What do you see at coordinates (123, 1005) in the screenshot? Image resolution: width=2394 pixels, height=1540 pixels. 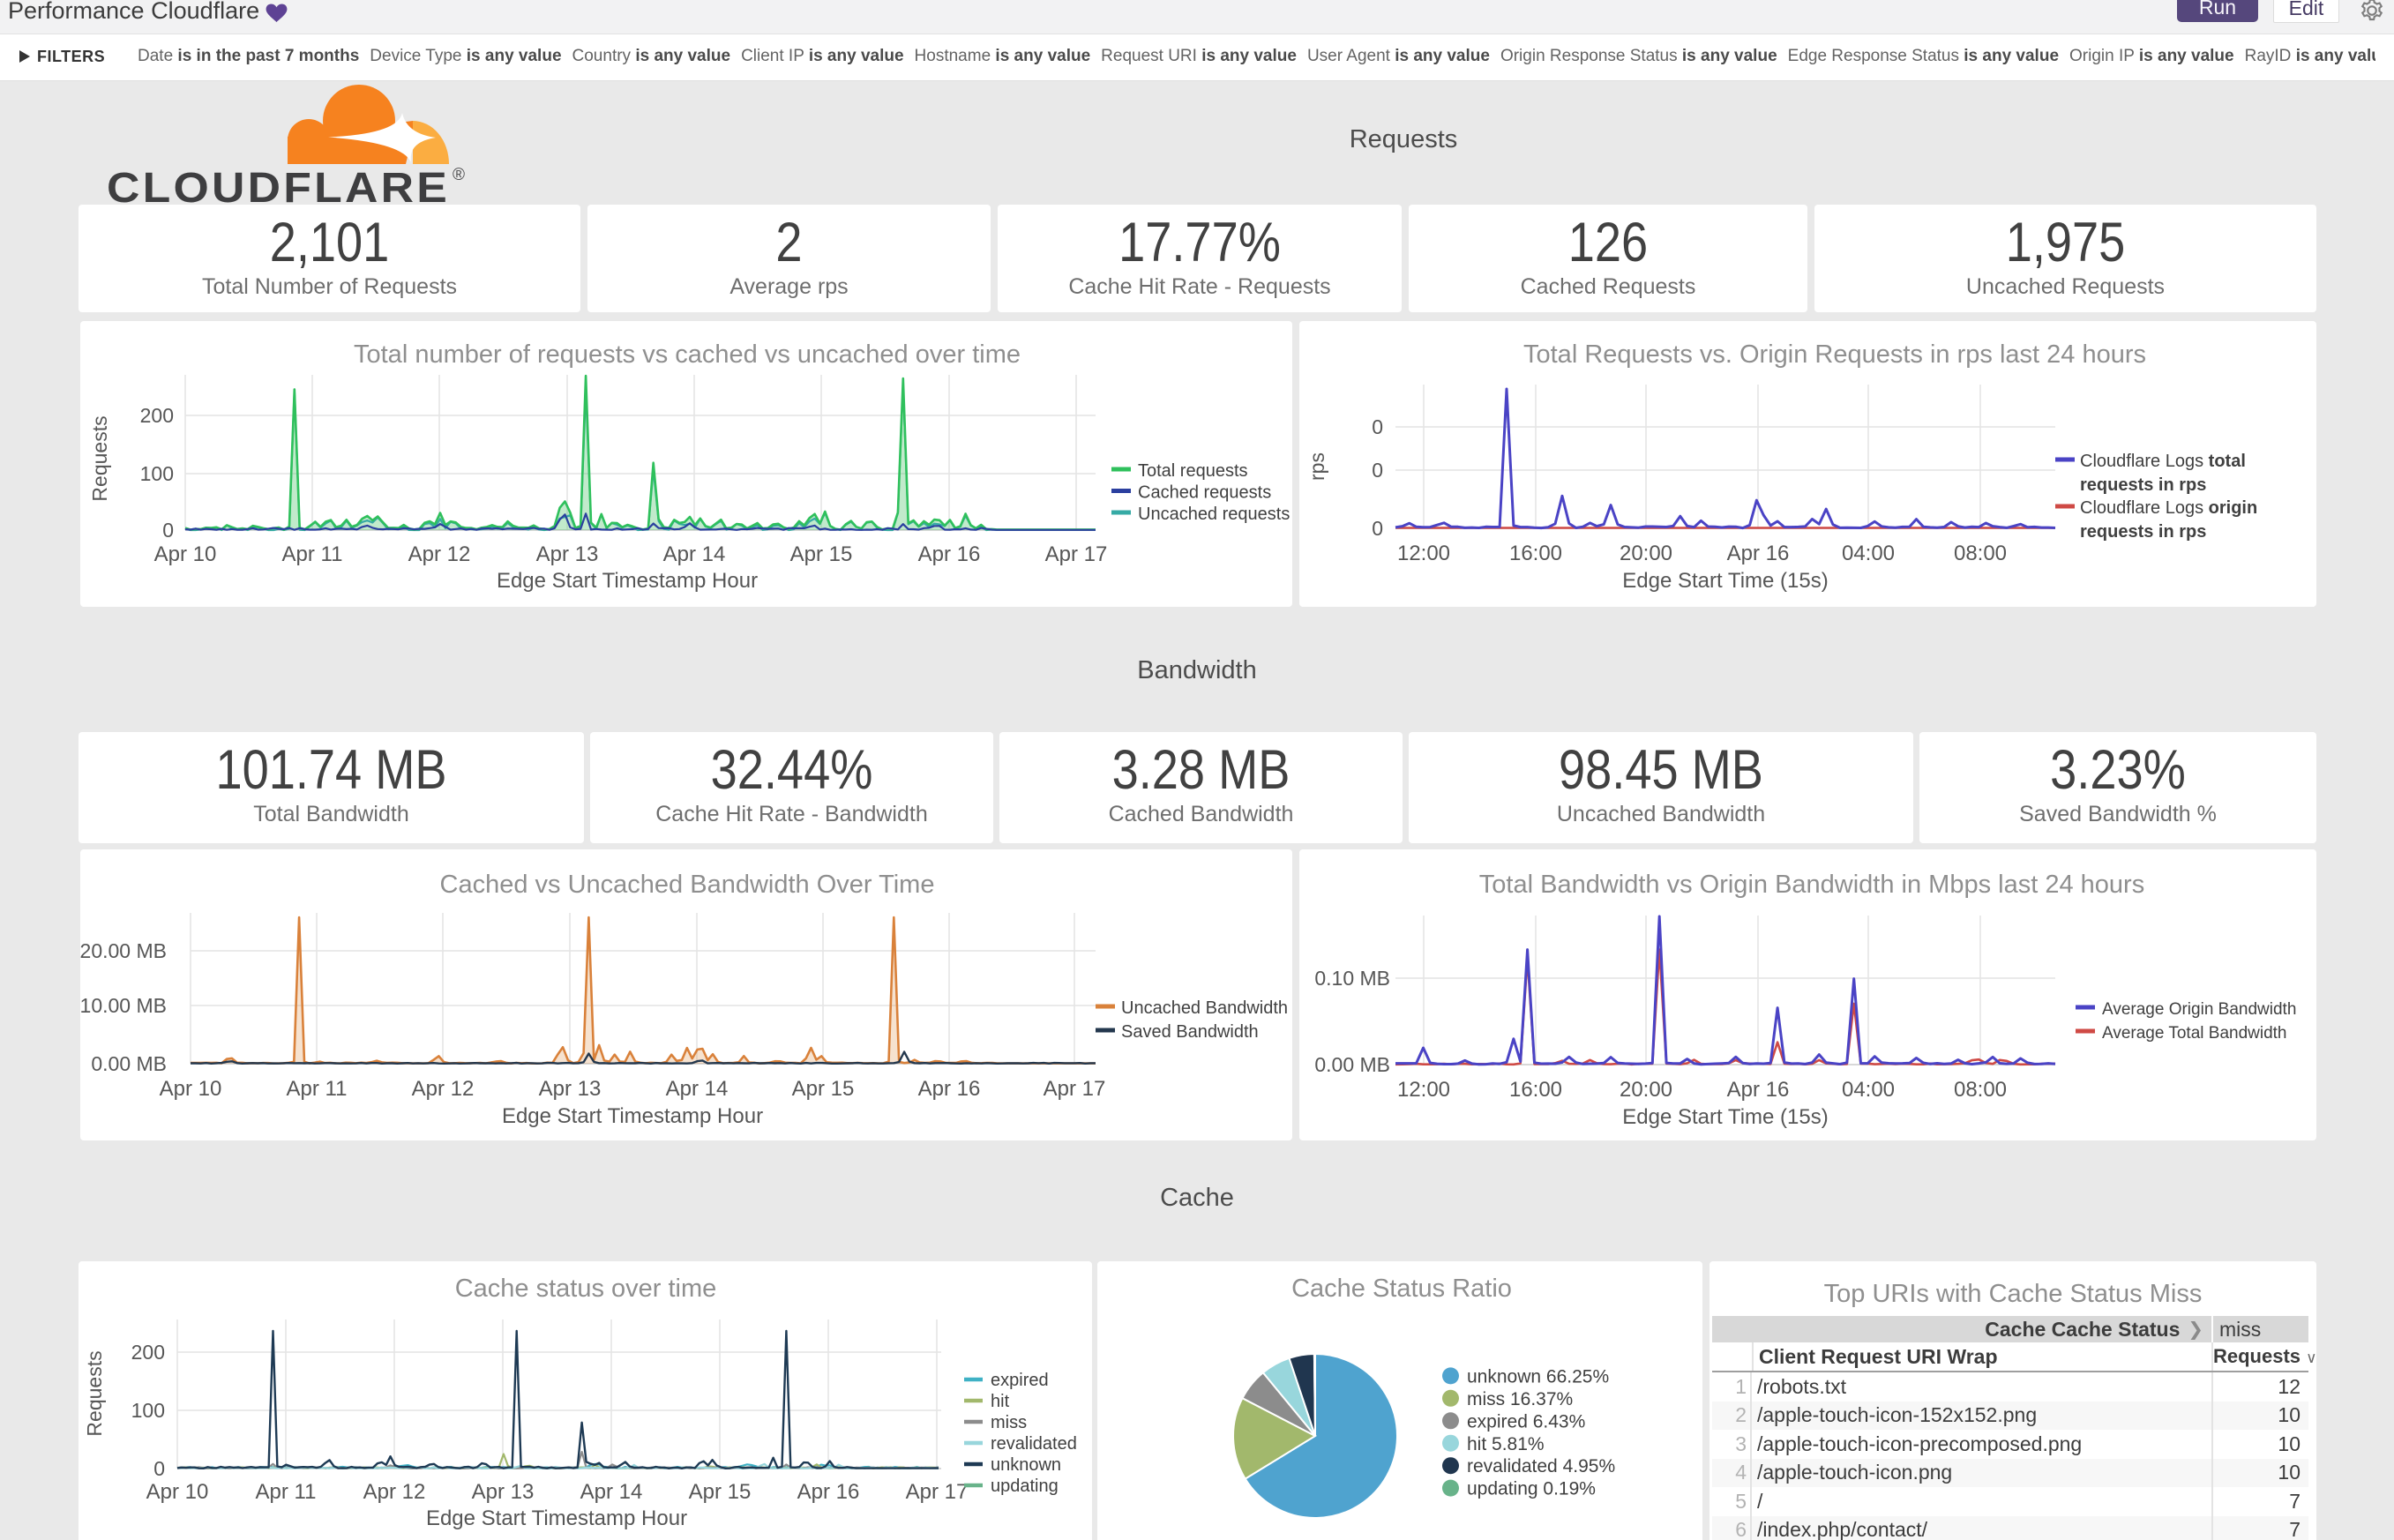 I see `svg-text: 10.00 MB` at bounding box center [123, 1005].